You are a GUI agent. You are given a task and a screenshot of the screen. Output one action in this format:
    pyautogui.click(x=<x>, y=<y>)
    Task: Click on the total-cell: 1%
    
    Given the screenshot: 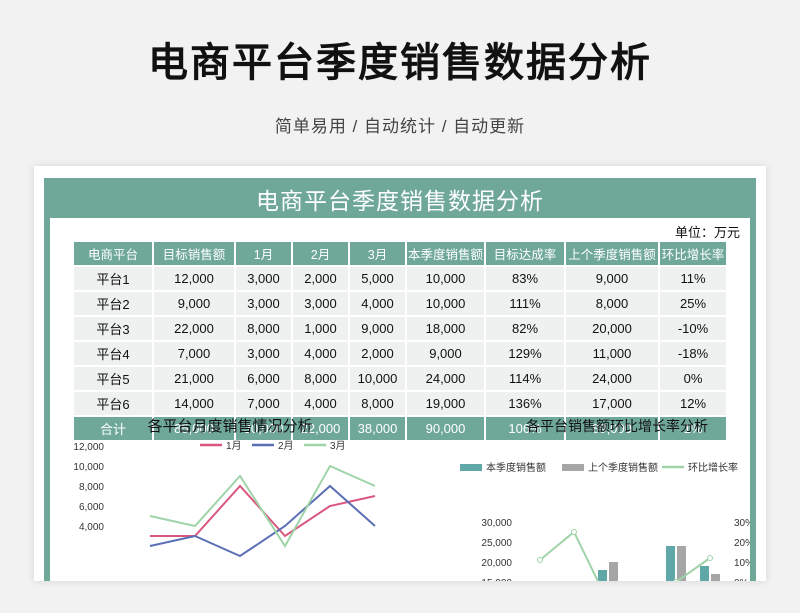 What is the action you would take?
    pyautogui.click(x=693, y=428)
    